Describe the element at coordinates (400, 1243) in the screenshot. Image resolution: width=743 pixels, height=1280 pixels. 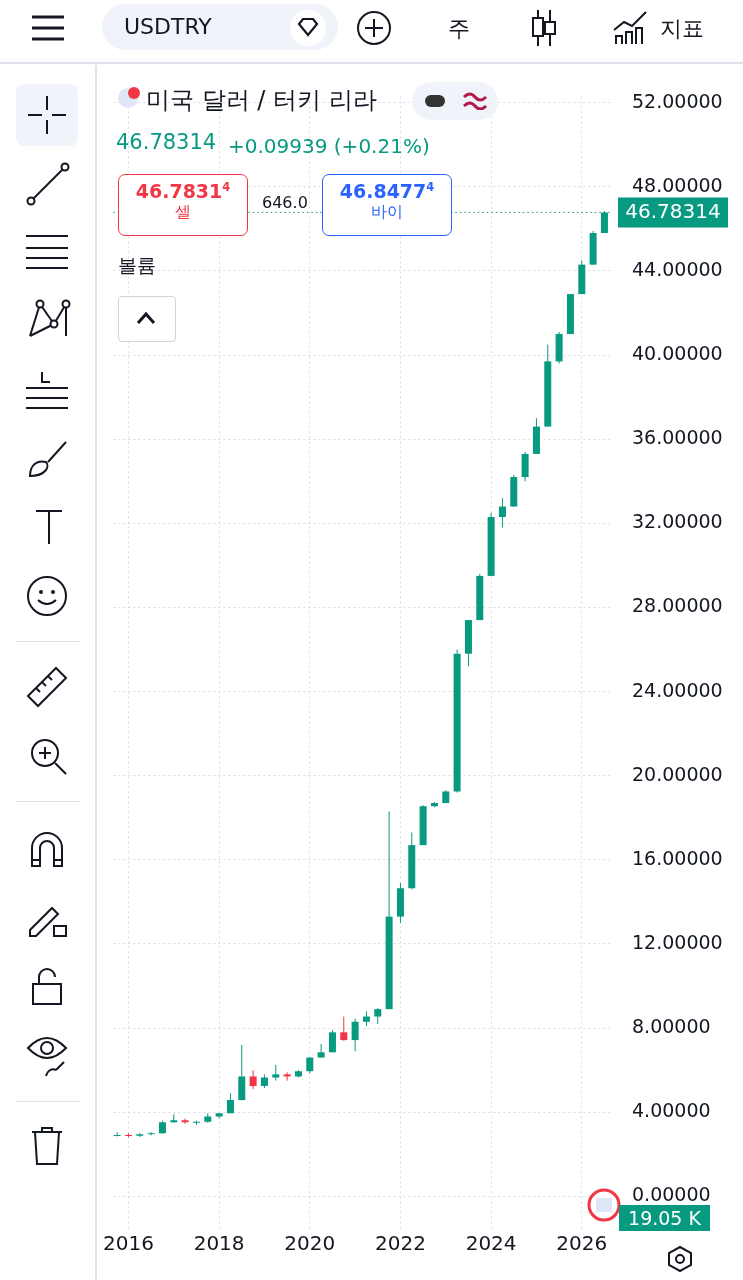
I see `x-tick-label: 2022` at that location.